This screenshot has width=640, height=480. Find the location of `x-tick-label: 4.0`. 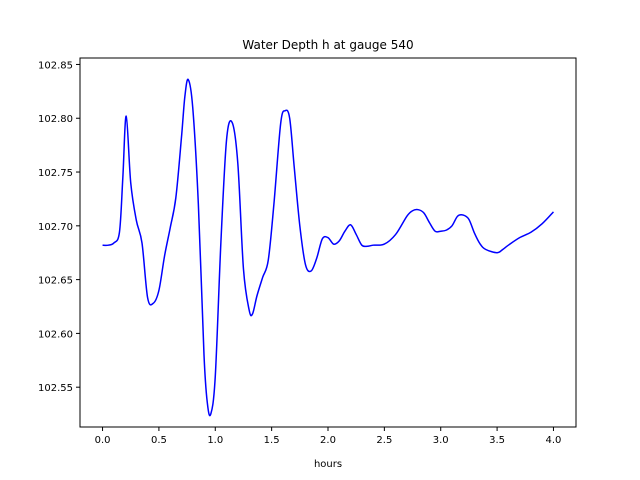

x-tick-label: 4.0 is located at coordinates (554, 440).